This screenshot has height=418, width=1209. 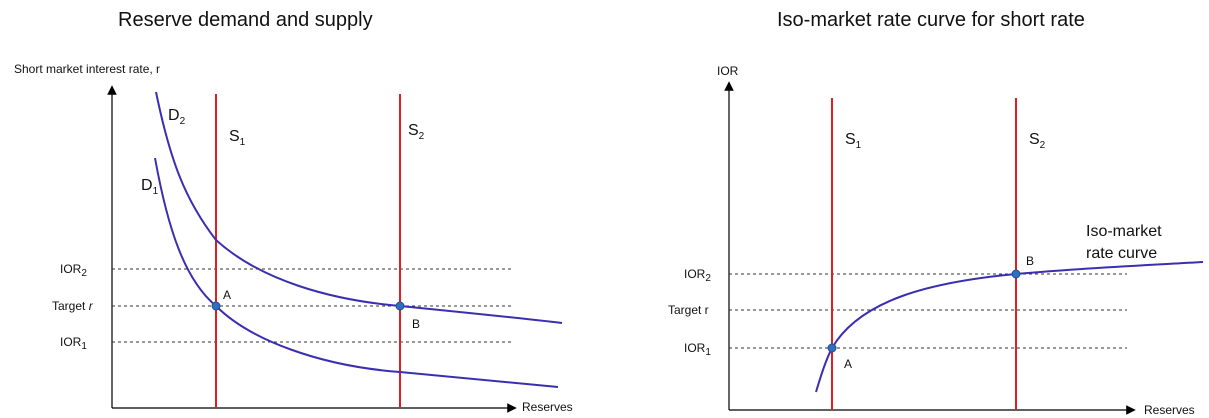 I want to click on left-point-a, so click(x=216, y=306).